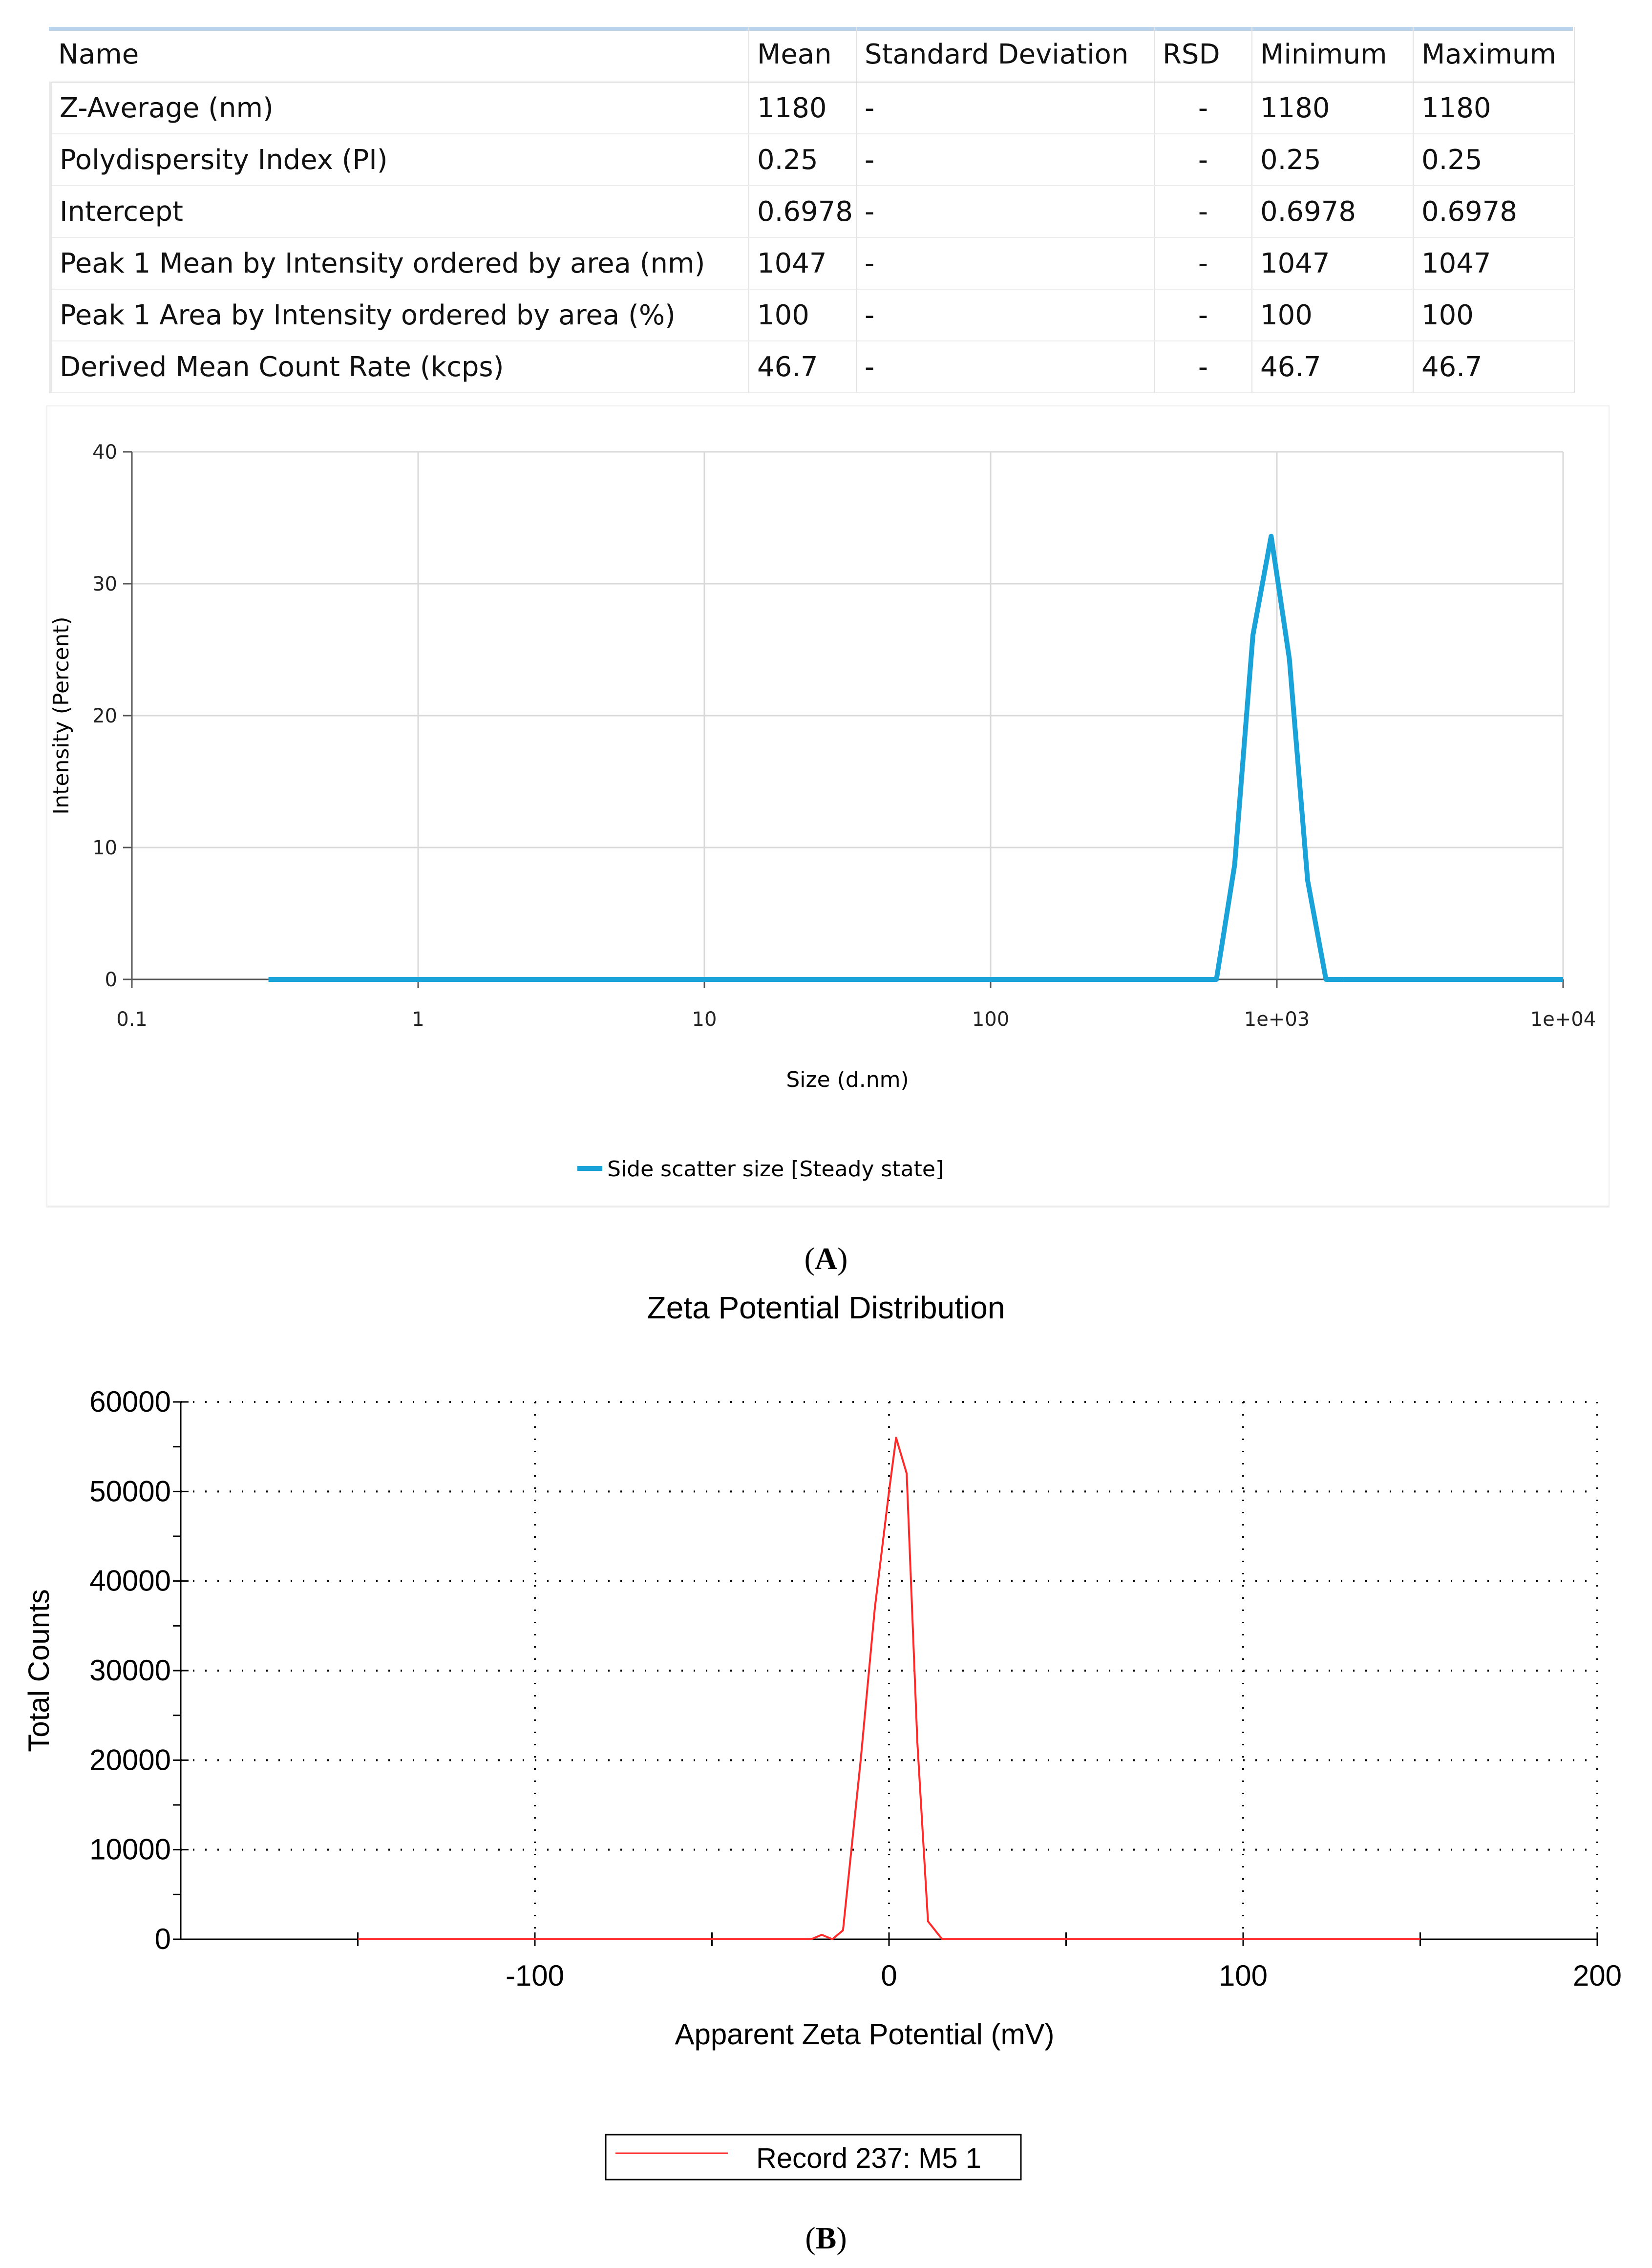  Describe the element at coordinates (130, 1671) in the screenshot. I see `chart-b-y-tick-label: 30000` at that location.